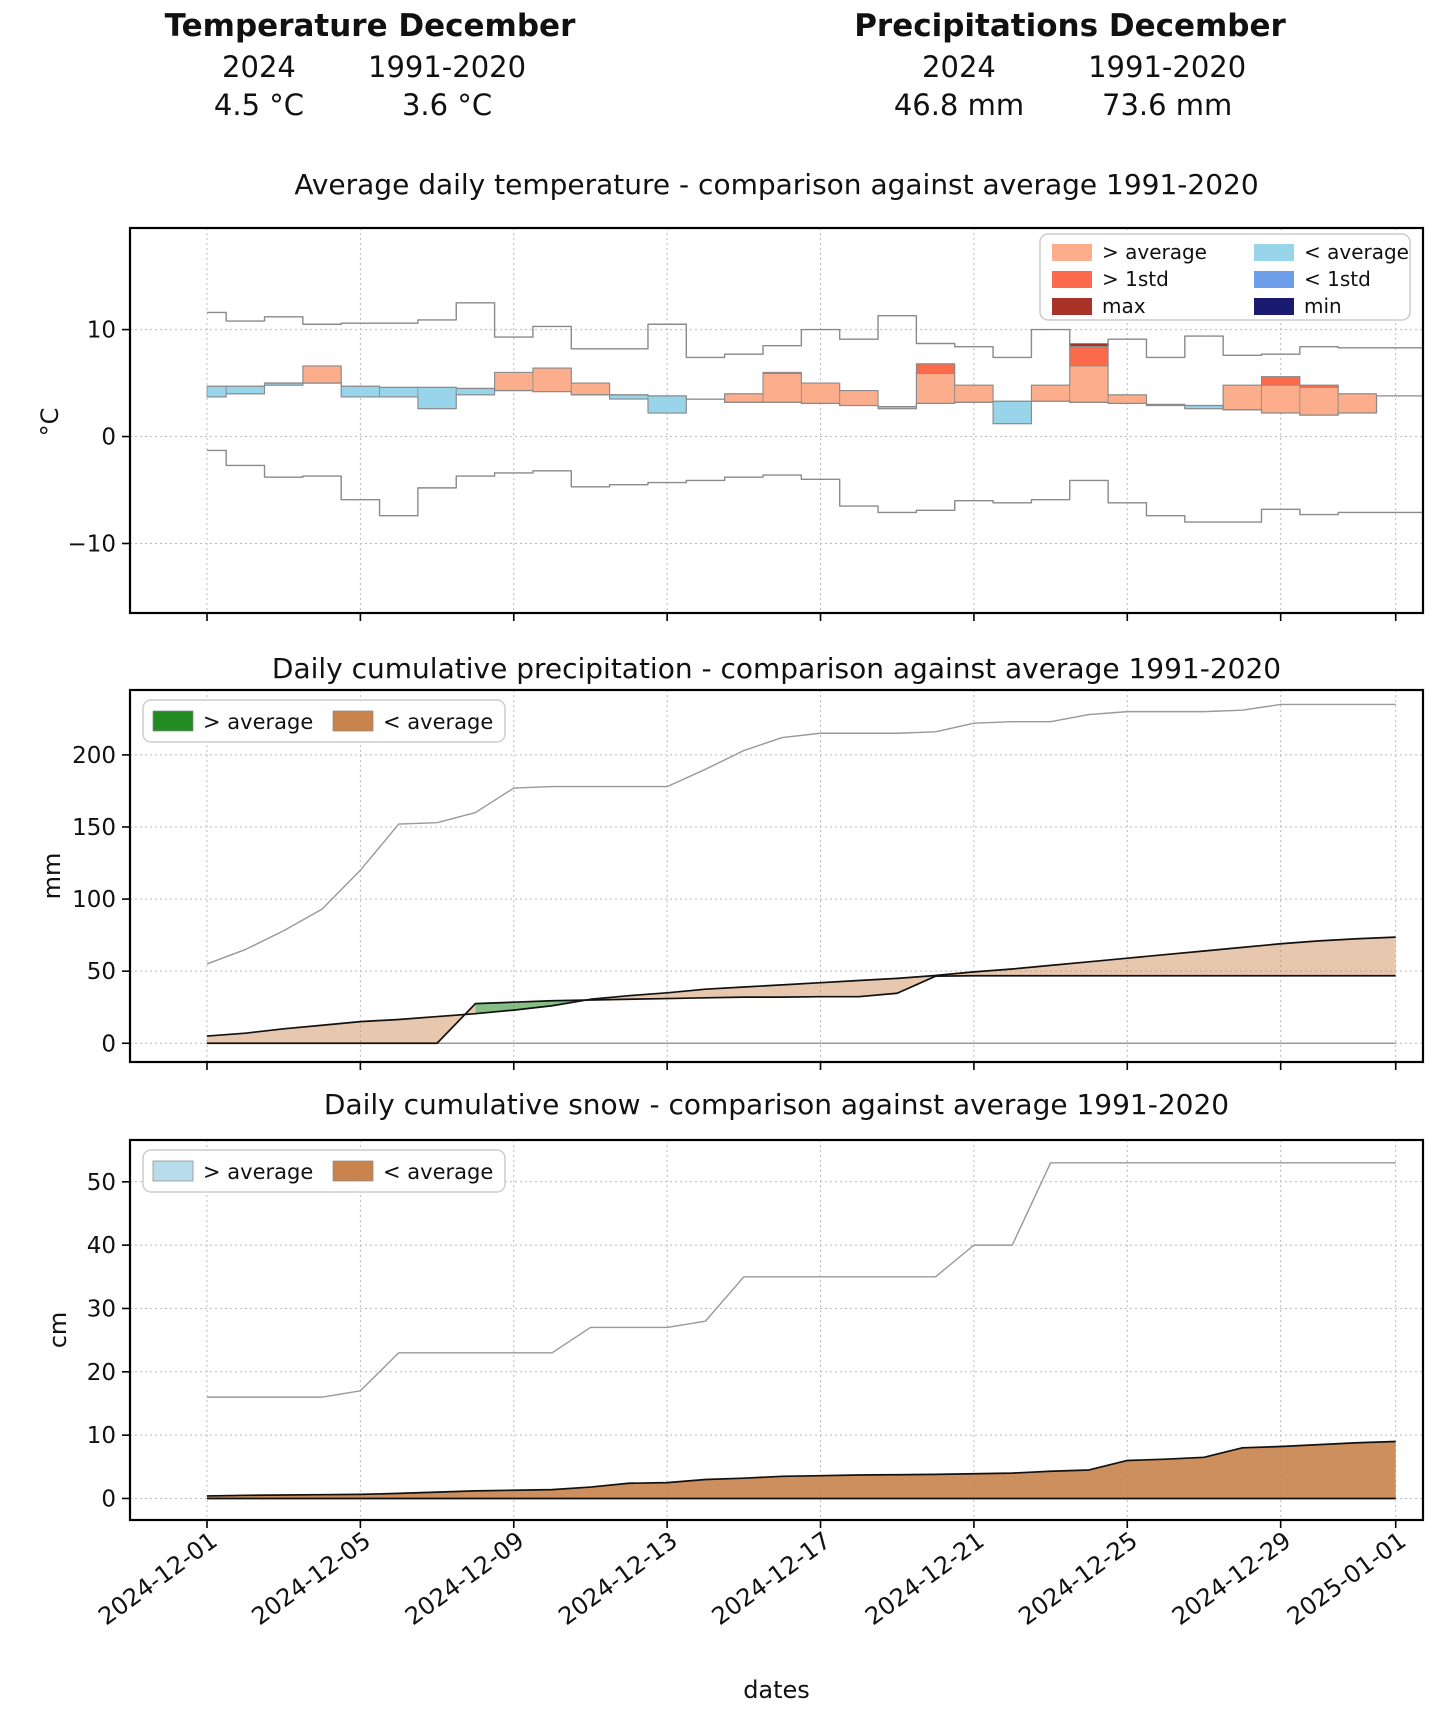 The width and height of the screenshot is (1448, 1712). Describe the element at coordinates (959, 105) in the screenshot. I see `precip-2024-value: 46.8 mm` at that location.